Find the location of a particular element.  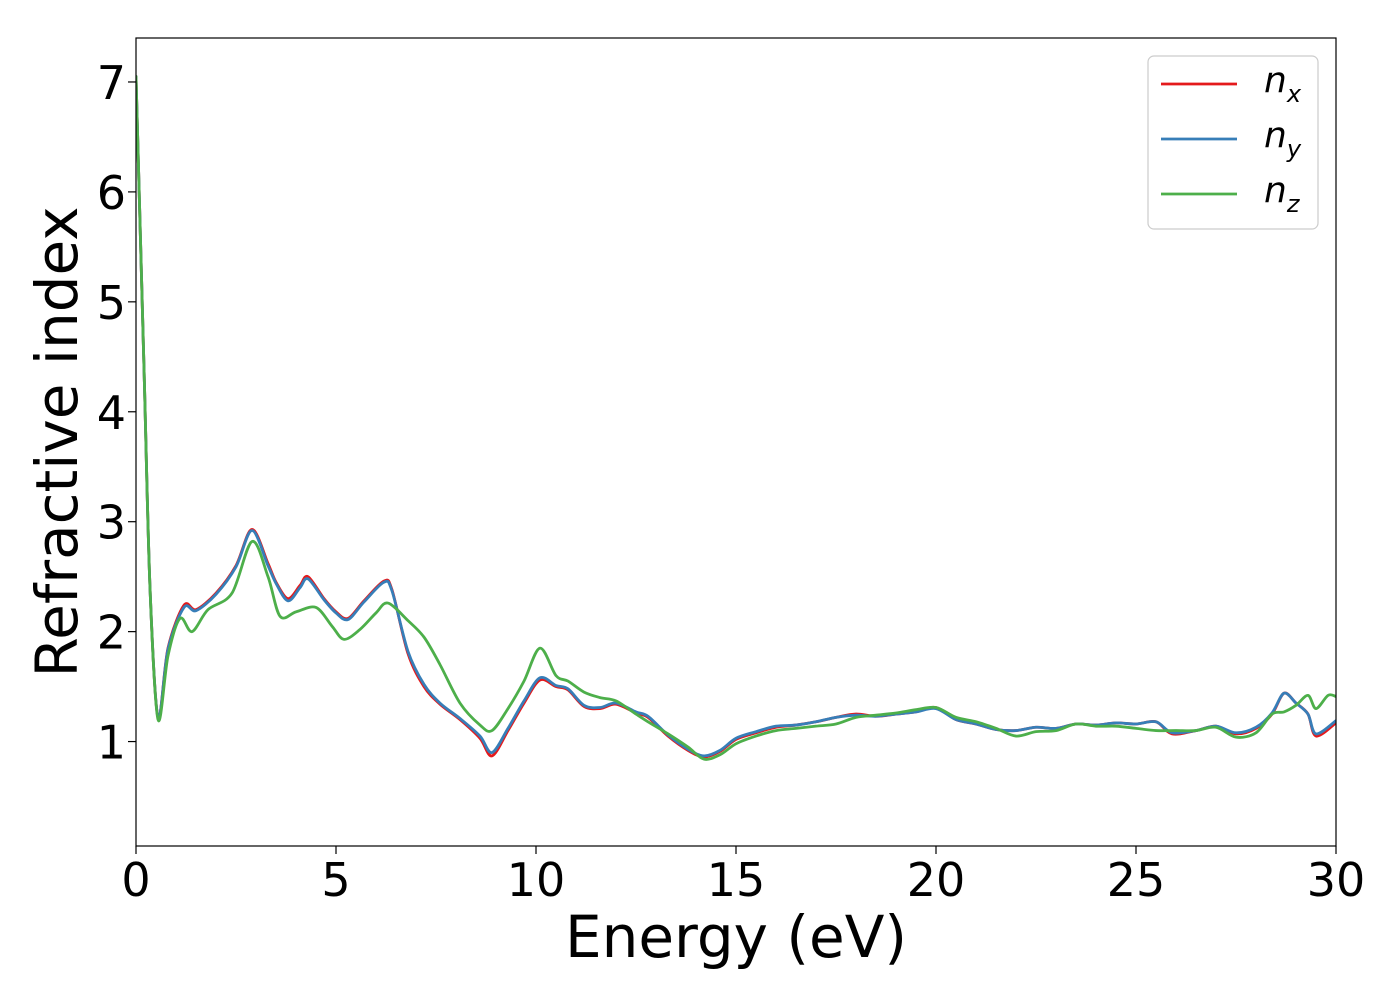

x-axis: 0 5 10 15 20 25 30 is located at coordinates (743, 876).